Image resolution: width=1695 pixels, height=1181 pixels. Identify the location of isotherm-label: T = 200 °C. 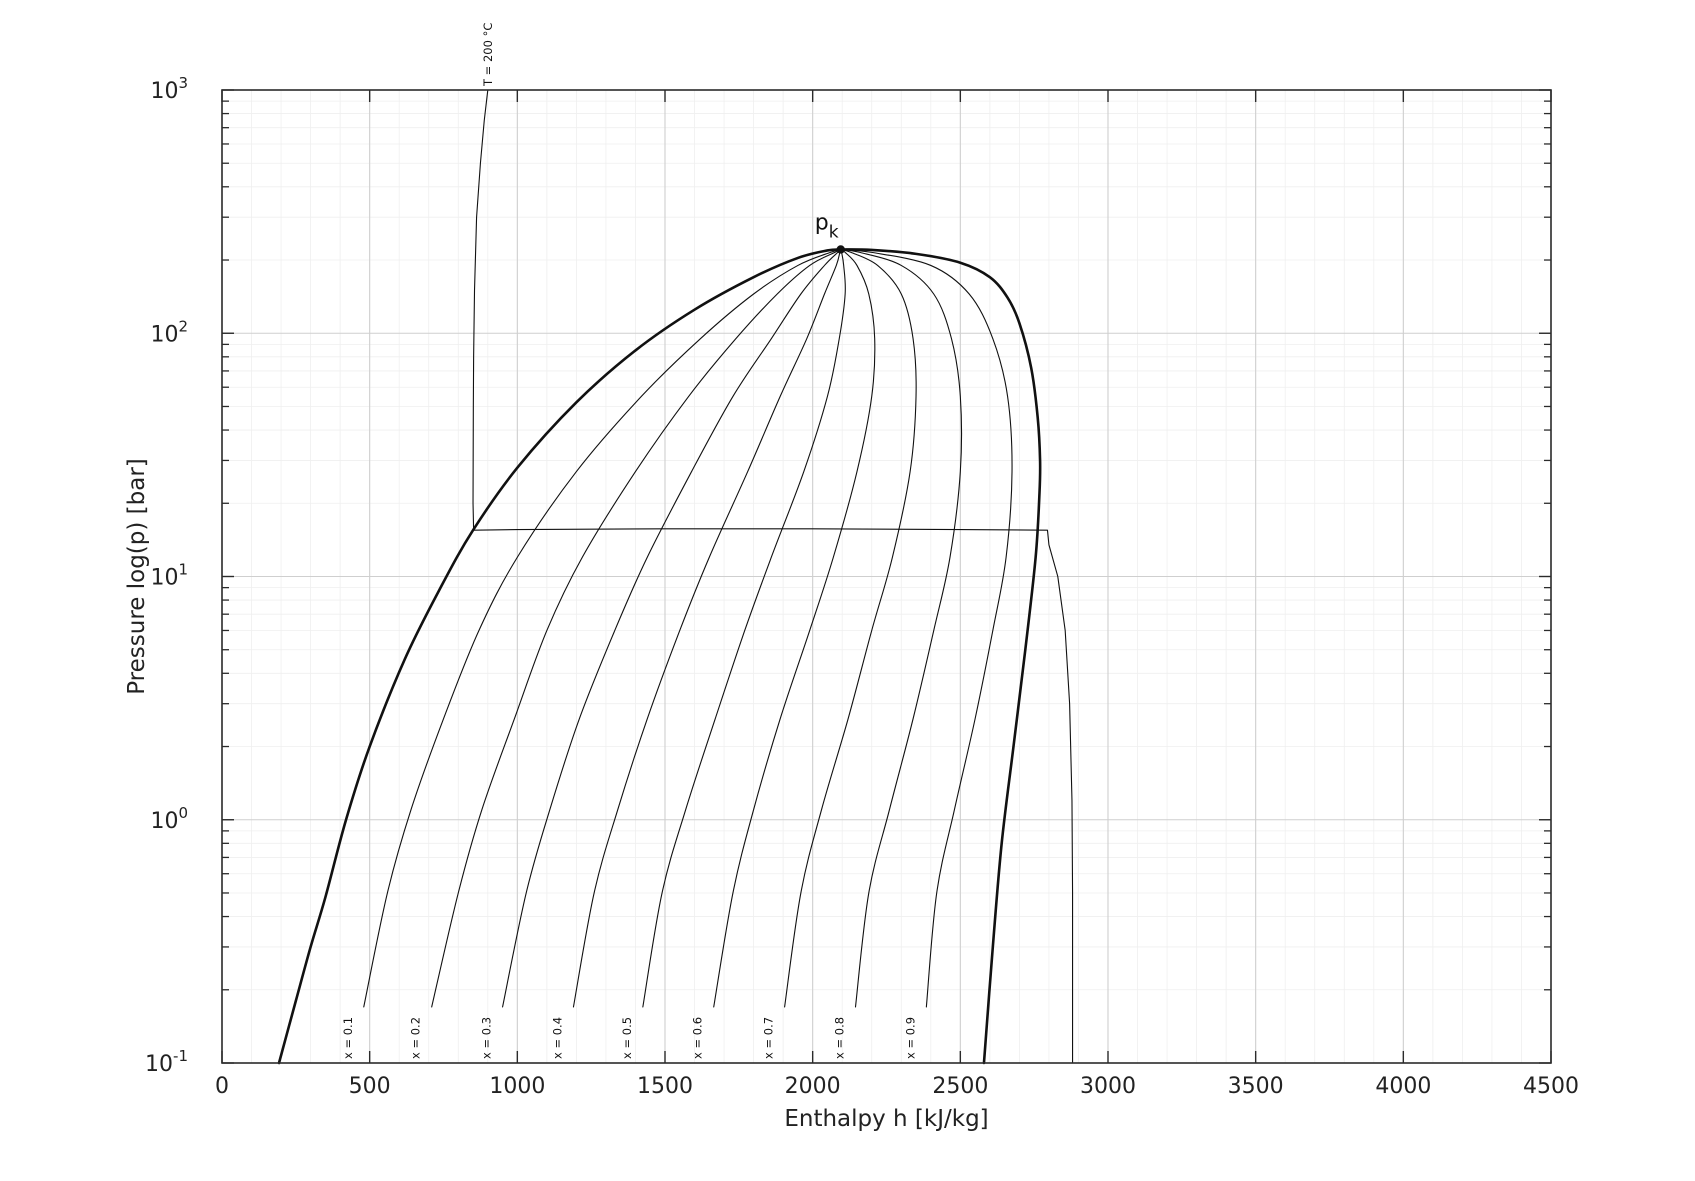
(488, 55).